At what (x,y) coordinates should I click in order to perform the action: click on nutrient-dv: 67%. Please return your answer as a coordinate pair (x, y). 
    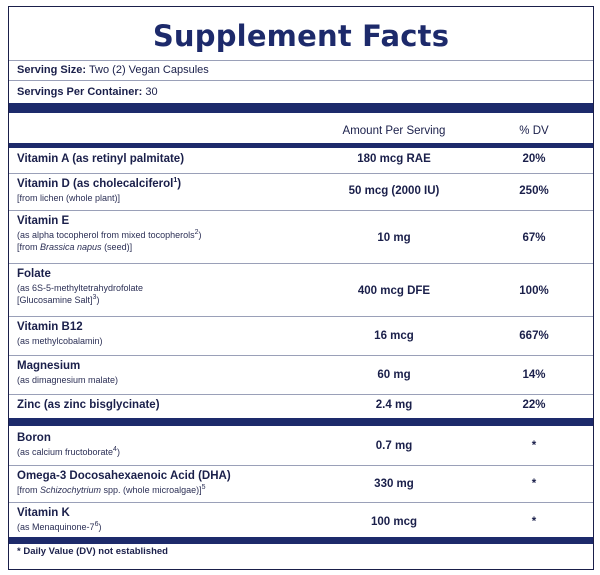
    Looking at the image, I should click on (534, 238).